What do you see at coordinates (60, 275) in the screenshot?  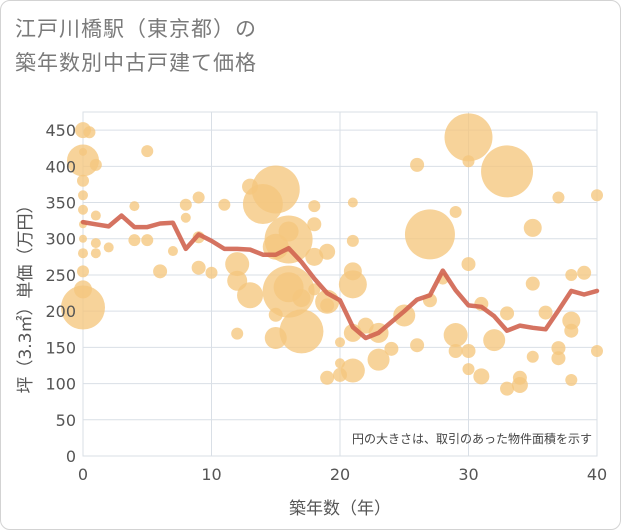 I see `y-tick-label: 250` at bounding box center [60, 275].